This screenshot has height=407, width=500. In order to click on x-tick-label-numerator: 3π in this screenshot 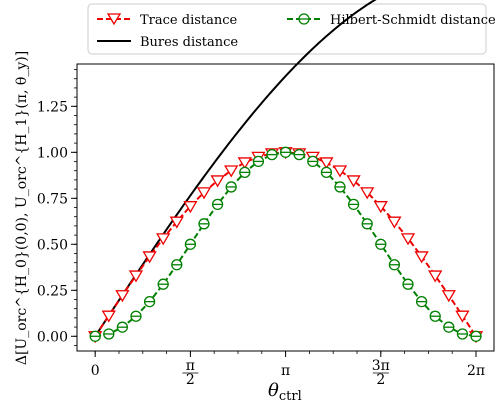, I will do `click(381, 366)`.